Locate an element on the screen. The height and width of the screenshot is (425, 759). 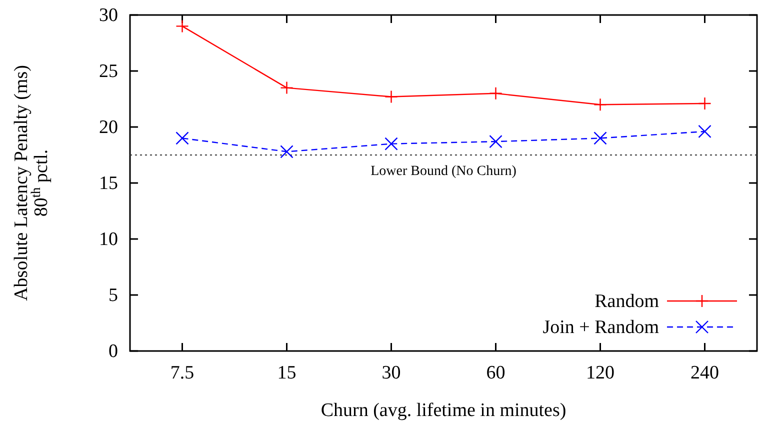
legend-label: Random is located at coordinates (627, 301).